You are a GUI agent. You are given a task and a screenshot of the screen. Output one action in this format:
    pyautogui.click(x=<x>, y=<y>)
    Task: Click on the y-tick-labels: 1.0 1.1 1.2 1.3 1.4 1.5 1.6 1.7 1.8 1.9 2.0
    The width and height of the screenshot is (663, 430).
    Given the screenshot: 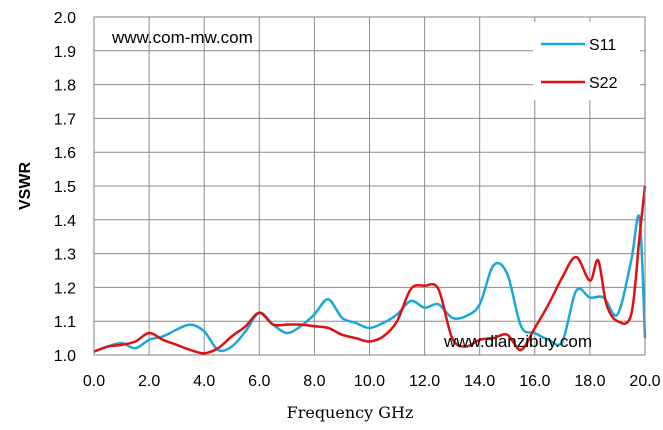 What is the action you would take?
    pyautogui.click(x=65, y=187)
    